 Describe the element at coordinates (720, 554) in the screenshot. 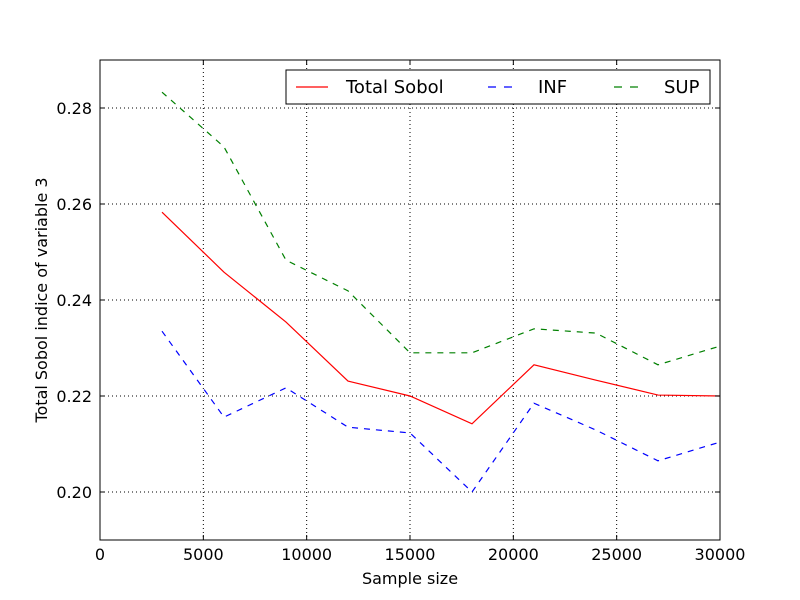

I see `x-tick-label: 30000` at that location.